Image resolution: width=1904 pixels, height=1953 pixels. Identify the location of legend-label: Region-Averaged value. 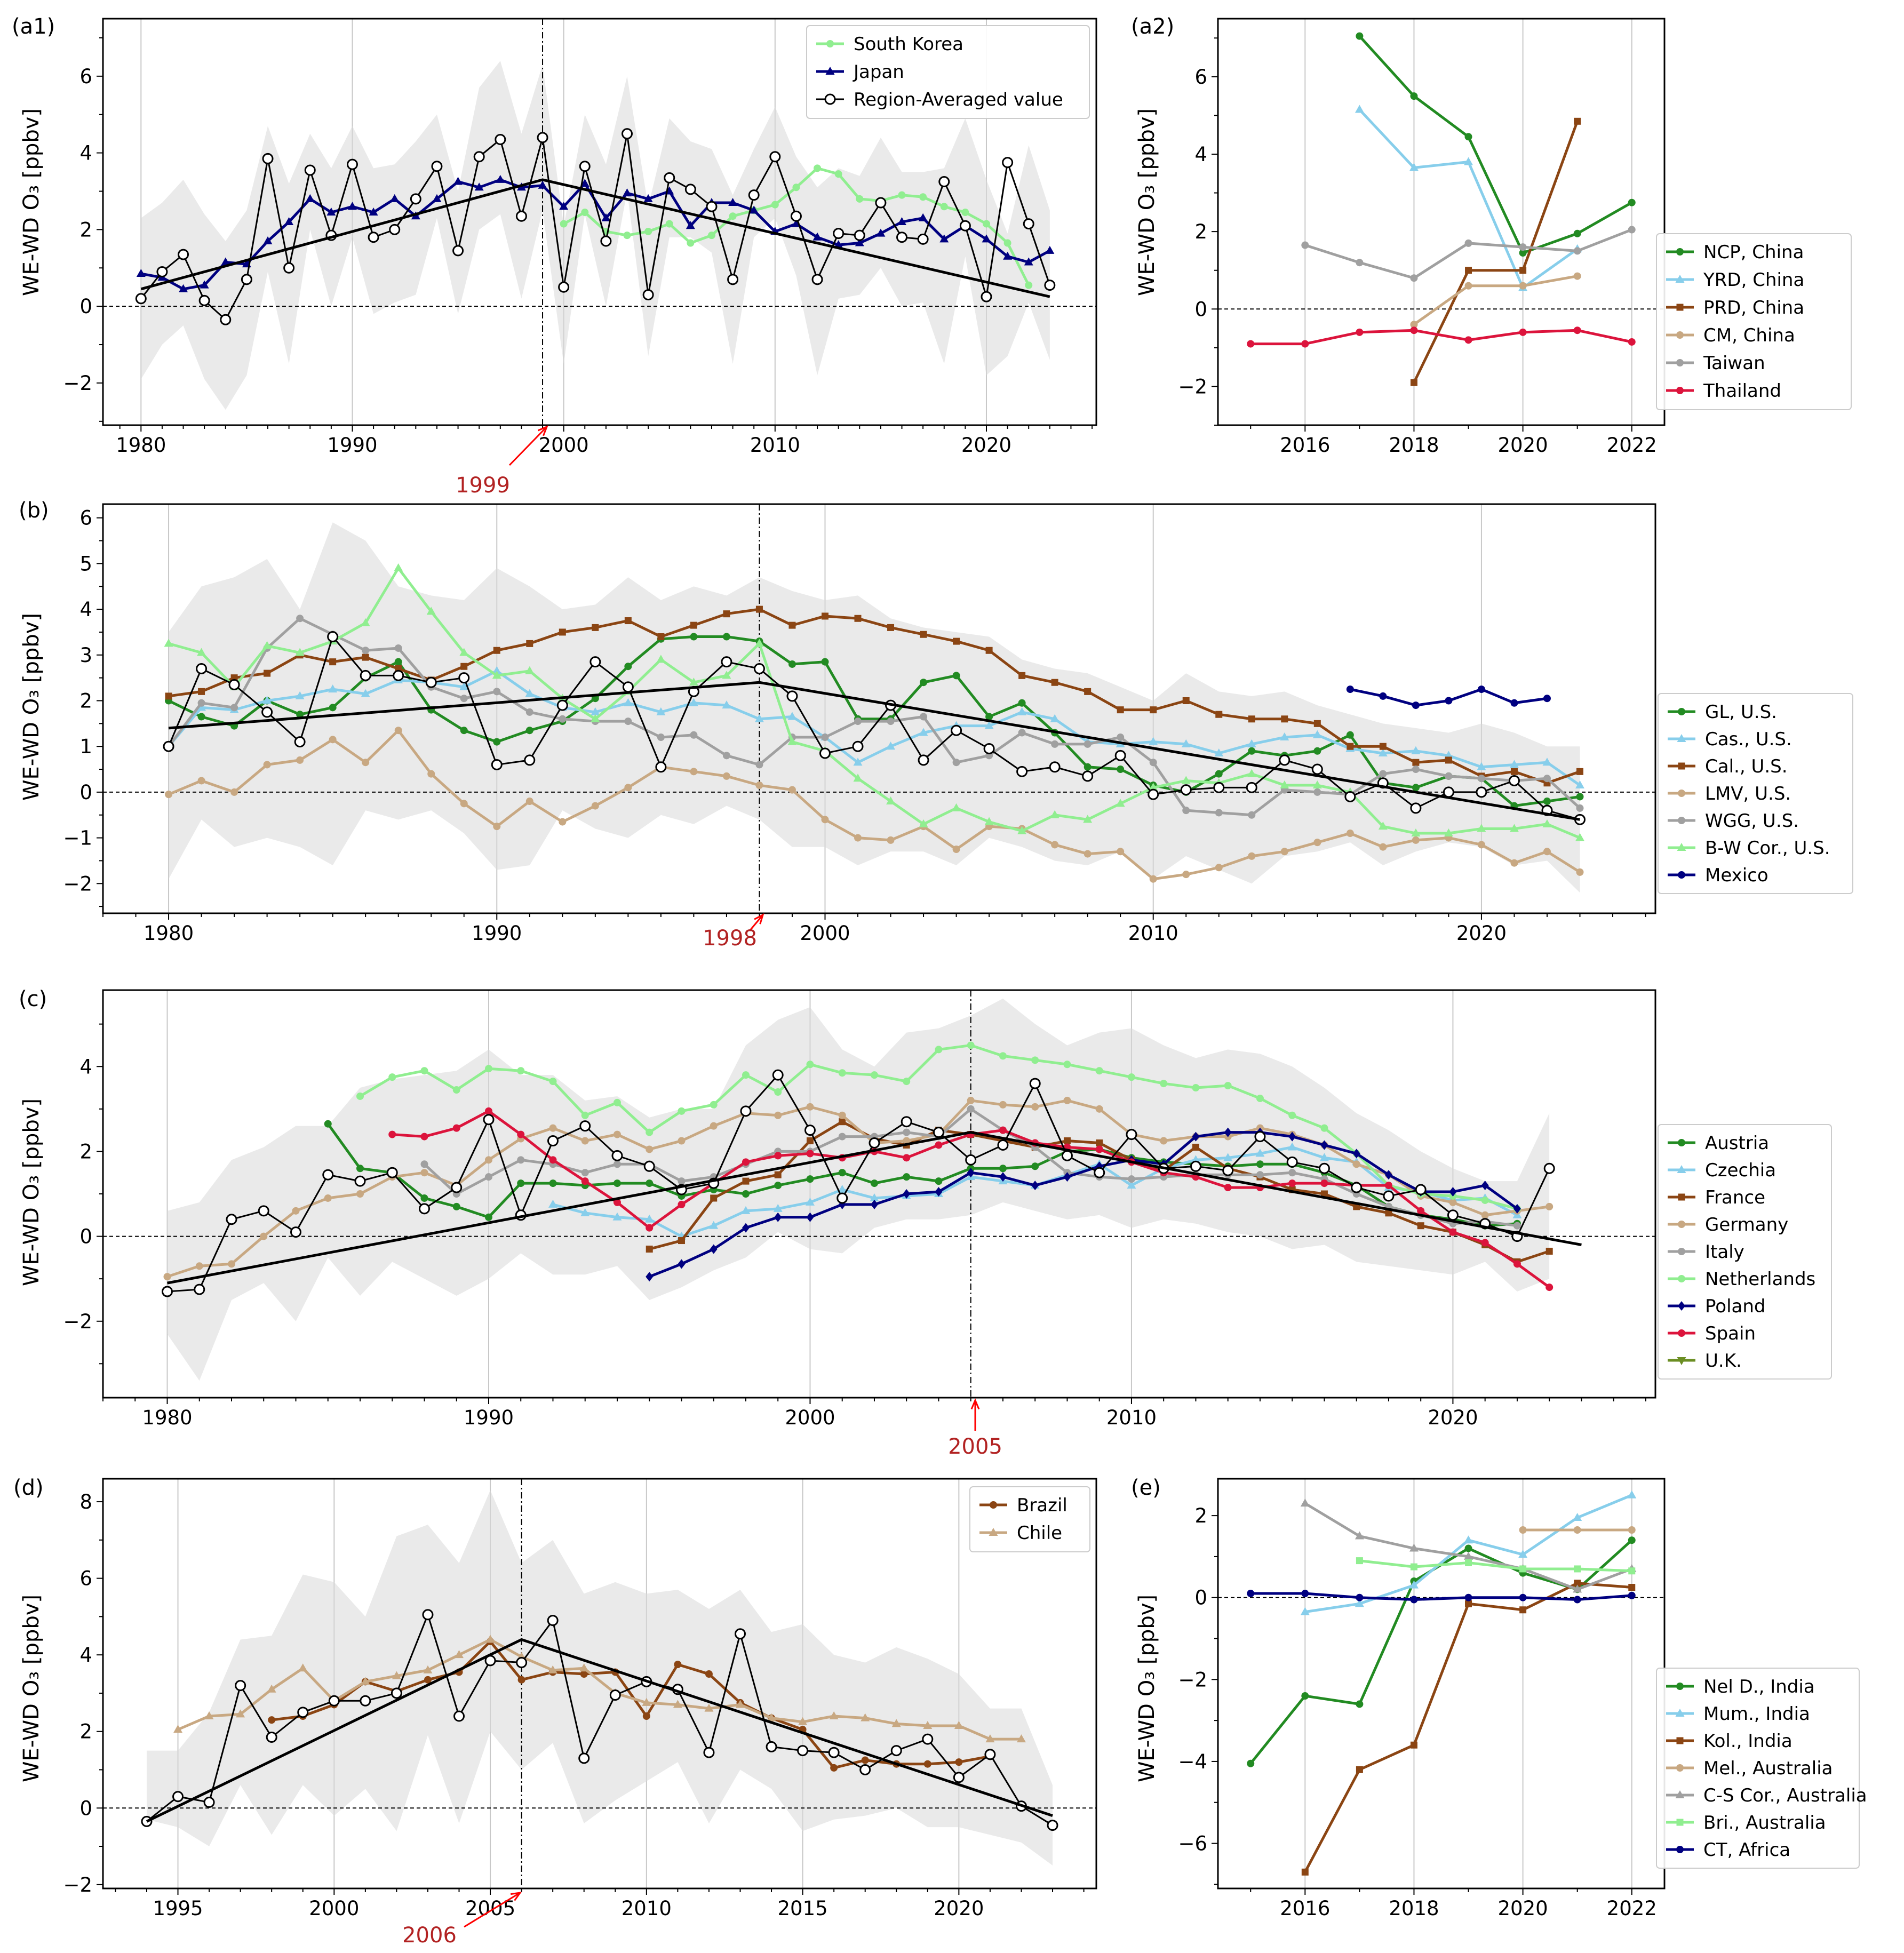
(958, 99).